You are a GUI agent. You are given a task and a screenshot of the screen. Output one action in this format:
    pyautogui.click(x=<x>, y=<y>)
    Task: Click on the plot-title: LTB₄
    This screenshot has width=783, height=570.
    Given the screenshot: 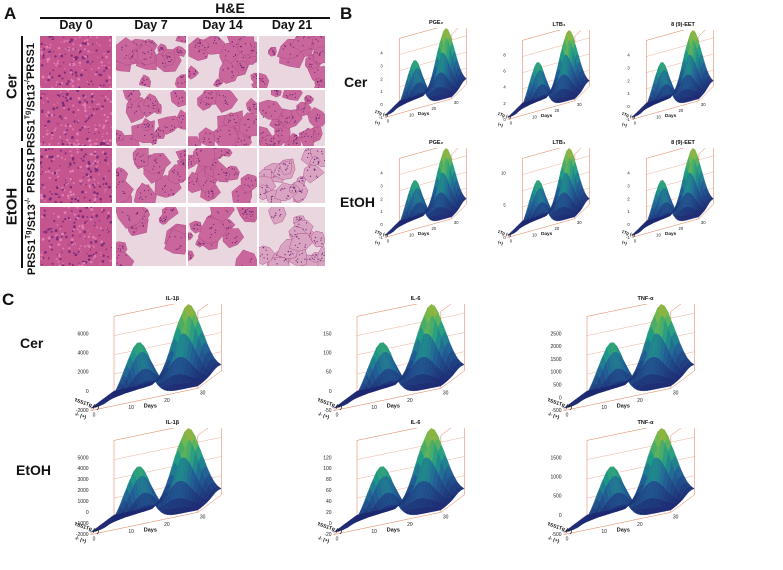 What is the action you would take?
    pyautogui.click(x=559, y=25)
    